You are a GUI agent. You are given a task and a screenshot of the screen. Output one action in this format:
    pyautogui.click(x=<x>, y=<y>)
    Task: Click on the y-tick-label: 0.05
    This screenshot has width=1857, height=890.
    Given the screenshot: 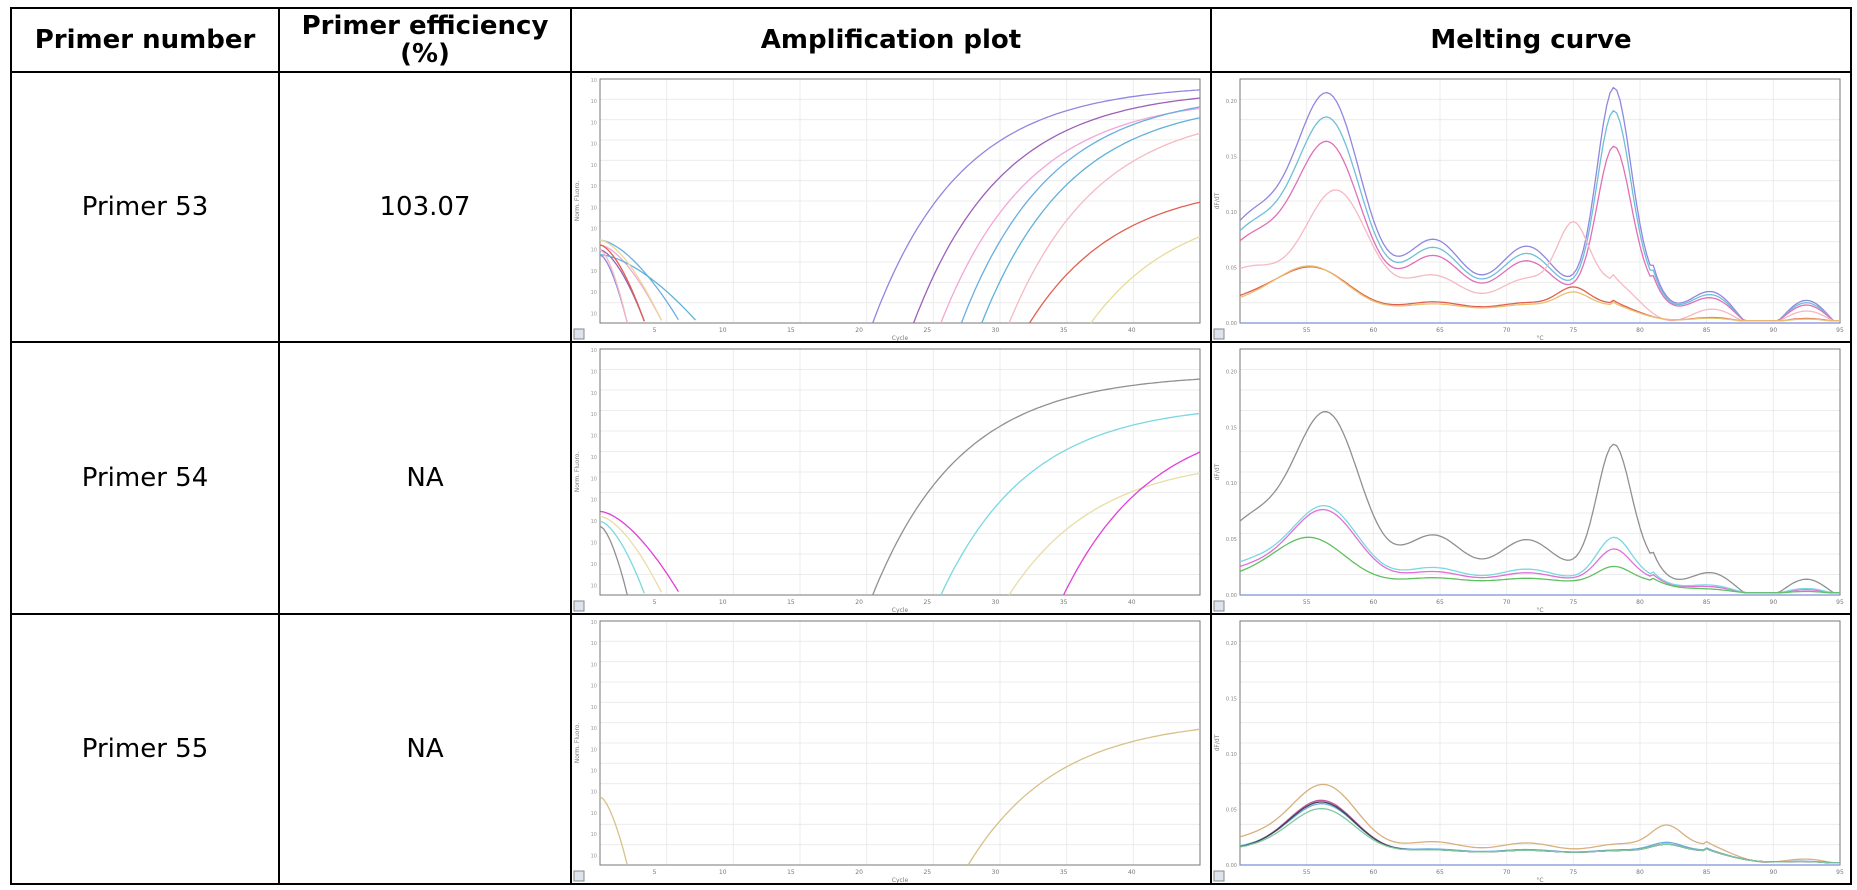 What is the action you would take?
    pyautogui.click(x=1231, y=540)
    